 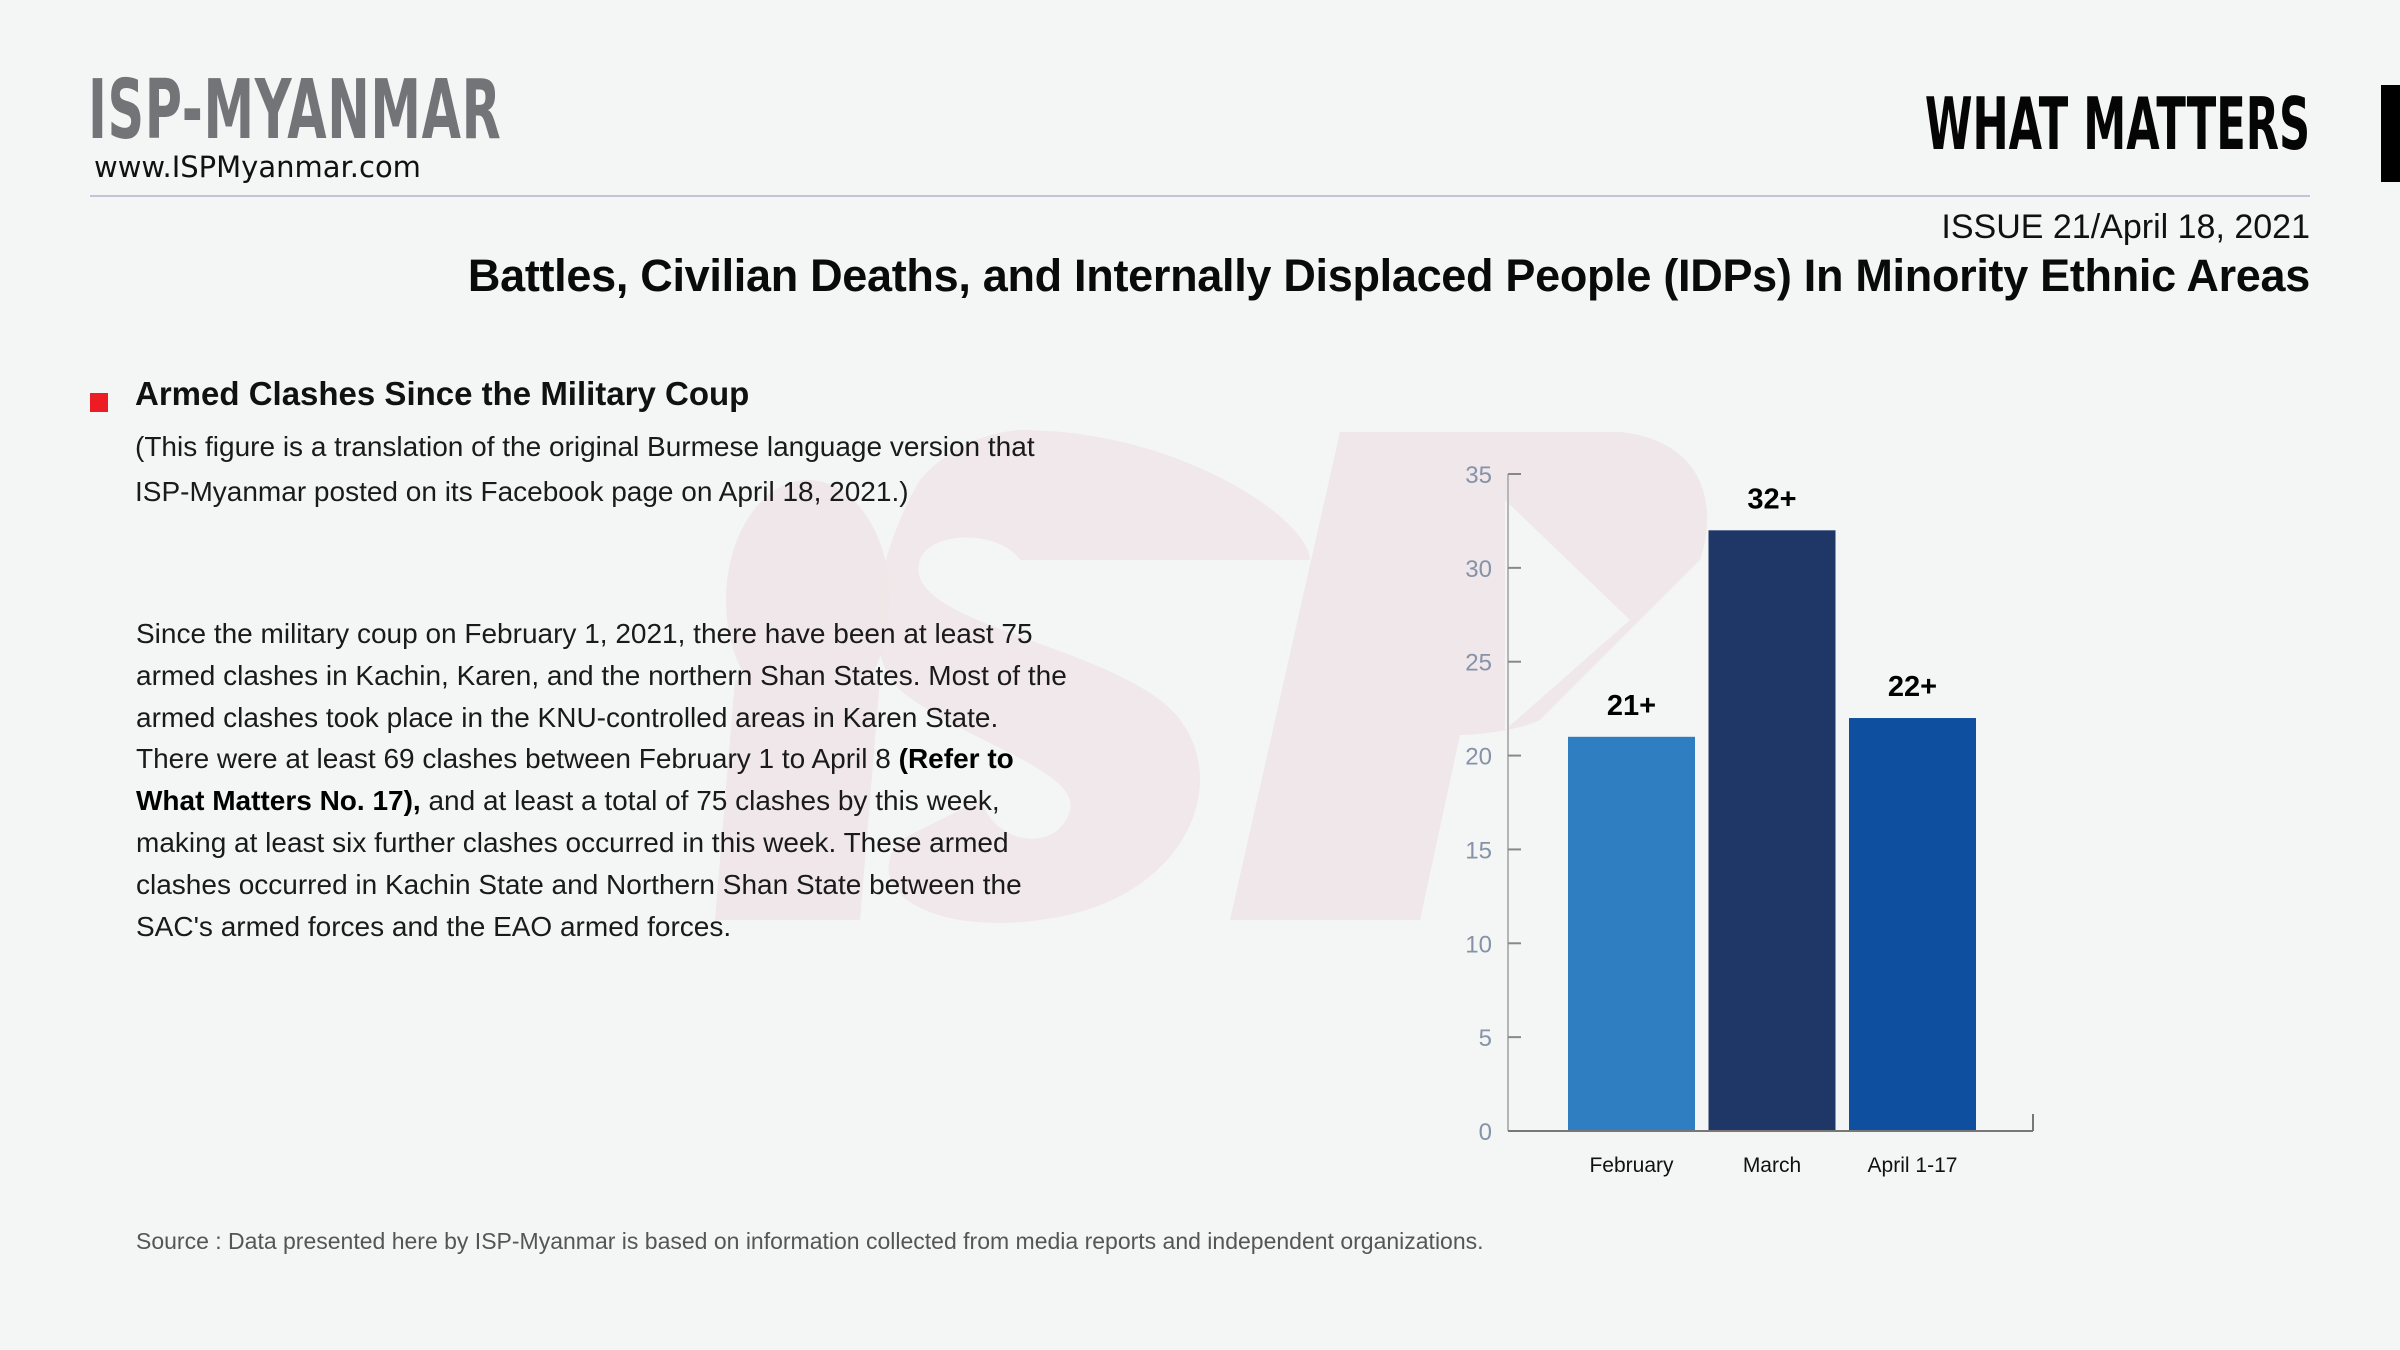 What do you see at coordinates (1772, 830) in the screenshot?
I see `bar-march` at bounding box center [1772, 830].